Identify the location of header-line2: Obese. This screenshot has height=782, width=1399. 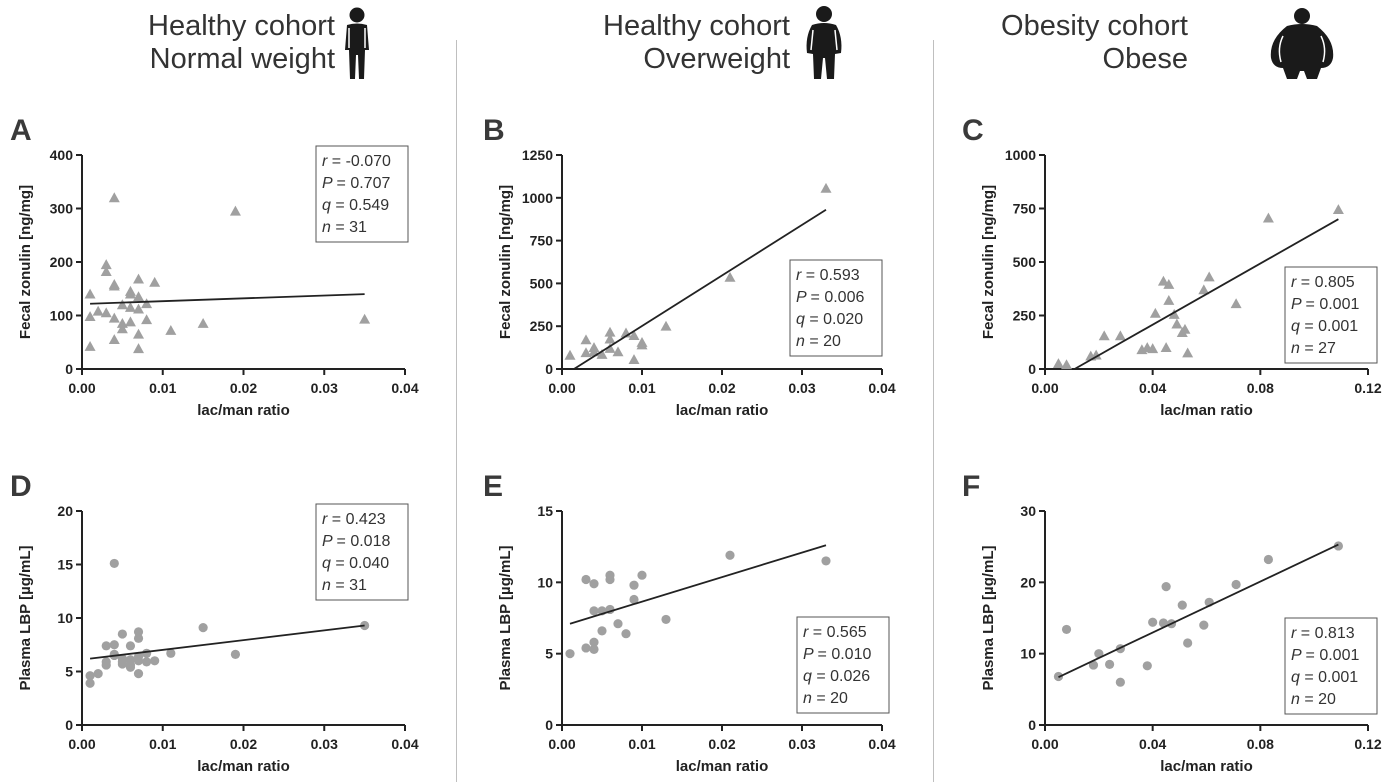
(1145, 59).